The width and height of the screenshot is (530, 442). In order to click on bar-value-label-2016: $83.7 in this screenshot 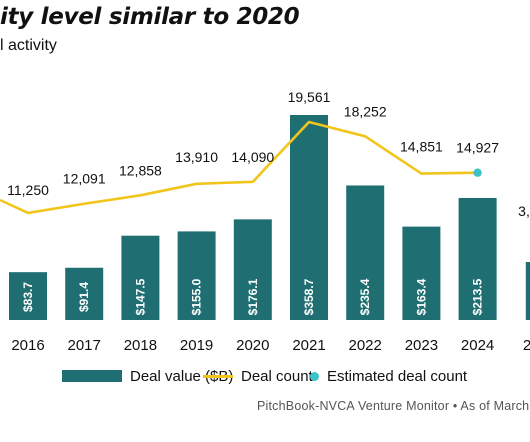, I will do `click(28, 297)`.